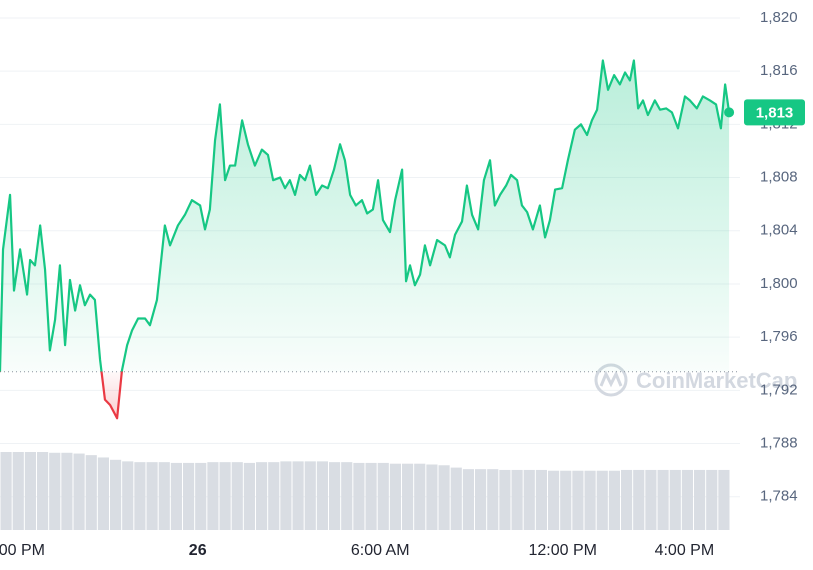 The width and height of the screenshot is (813, 570). I want to click on x-tick-label: 26, so click(198, 550).